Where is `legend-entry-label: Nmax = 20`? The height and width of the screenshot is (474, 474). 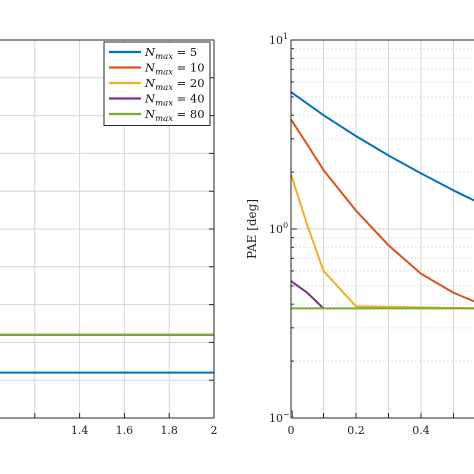
legend-entry-label: Nmax = 20 is located at coordinates (174, 84).